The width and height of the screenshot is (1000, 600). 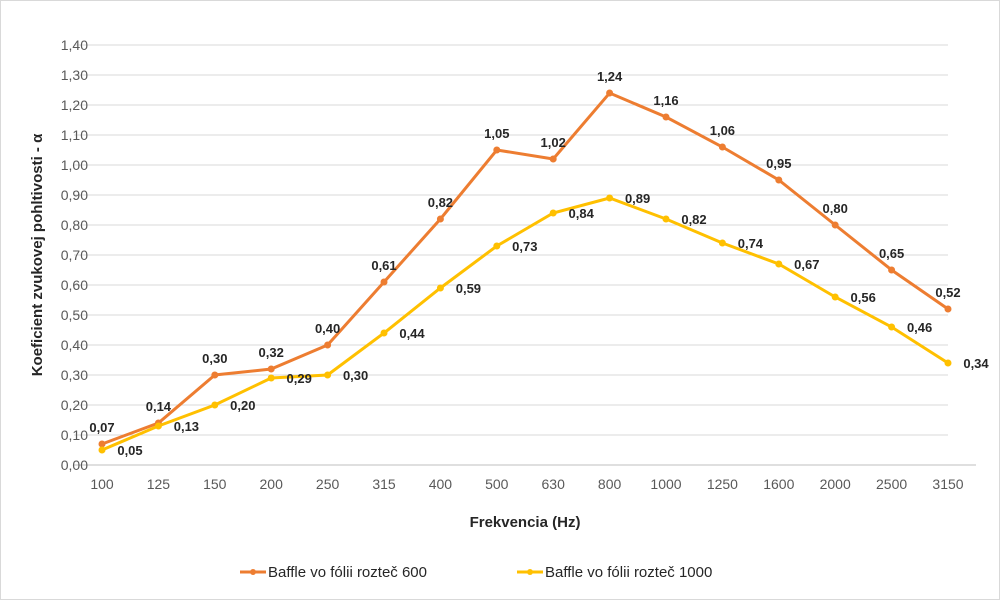 What do you see at coordinates (496, 133) in the screenshot?
I see `data-label: 1,05` at bounding box center [496, 133].